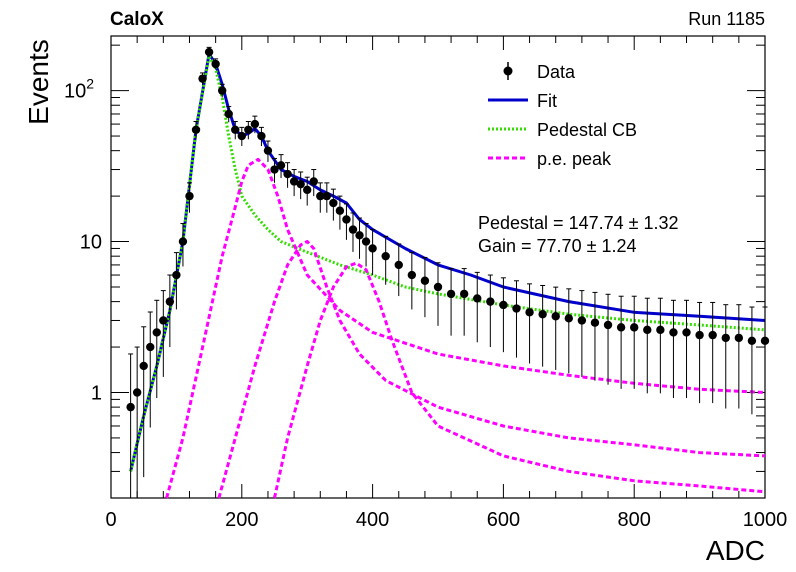 This screenshot has height=572, width=796. What do you see at coordinates (79, 89) in the screenshot?
I see `y-tick-label: 102` at bounding box center [79, 89].